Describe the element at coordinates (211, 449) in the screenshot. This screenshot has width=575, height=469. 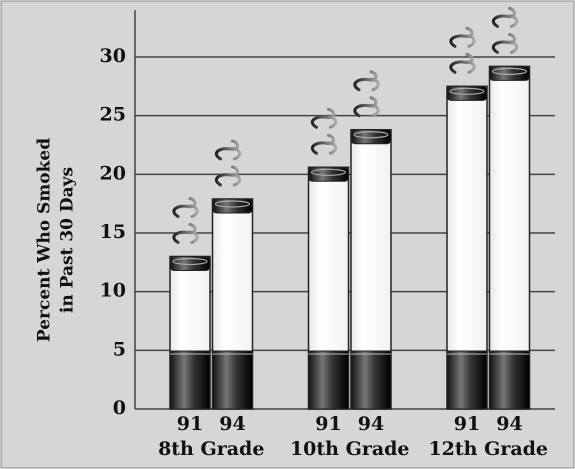
I see `group-label: 8th Grade` at that location.